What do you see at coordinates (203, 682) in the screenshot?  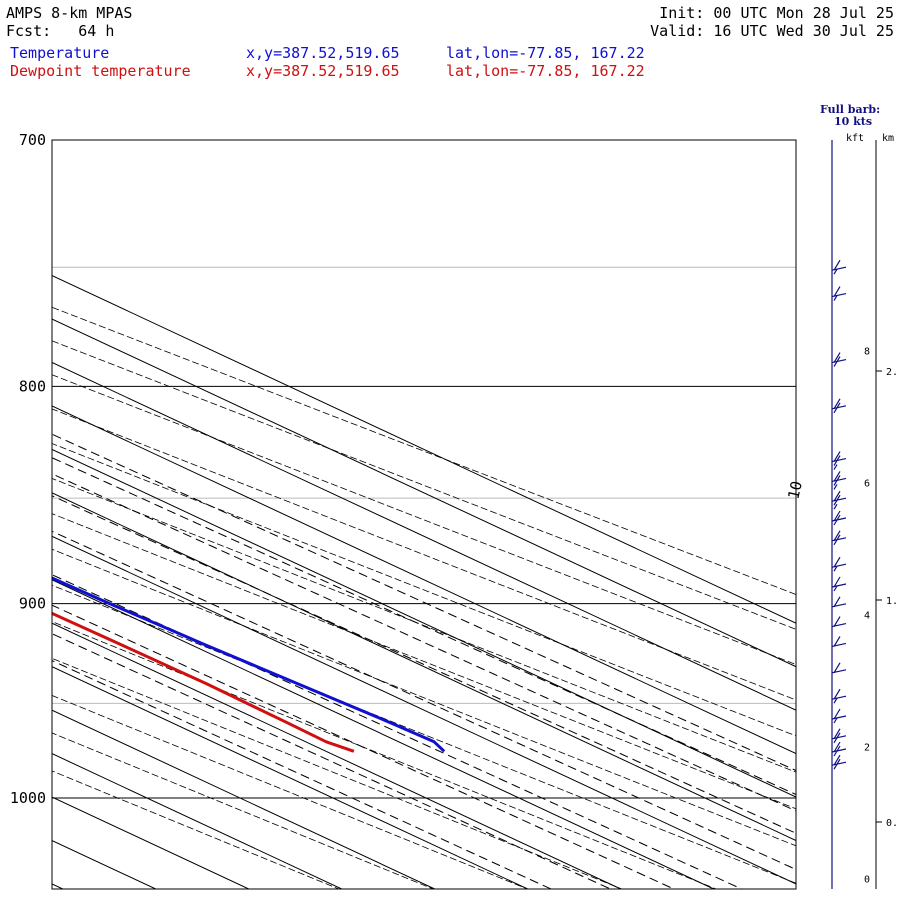 I see `dewpoint-profile` at bounding box center [203, 682].